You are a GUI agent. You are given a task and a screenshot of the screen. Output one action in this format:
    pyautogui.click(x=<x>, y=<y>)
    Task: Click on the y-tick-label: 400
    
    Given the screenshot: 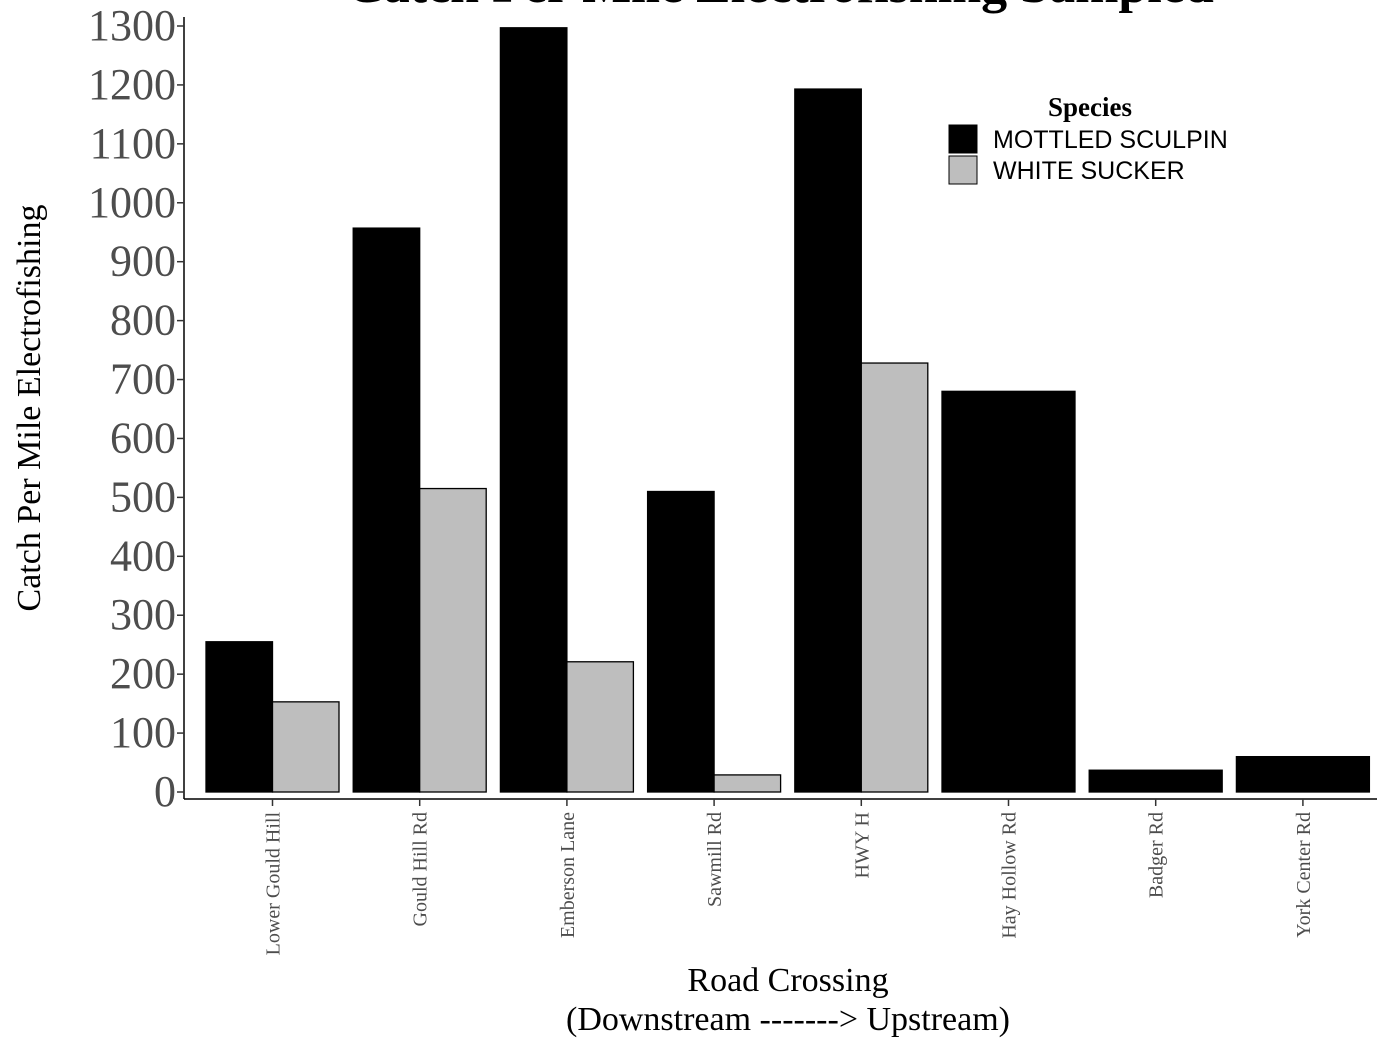 What is the action you would take?
    pyautogui.click(x=143, y=555)
    